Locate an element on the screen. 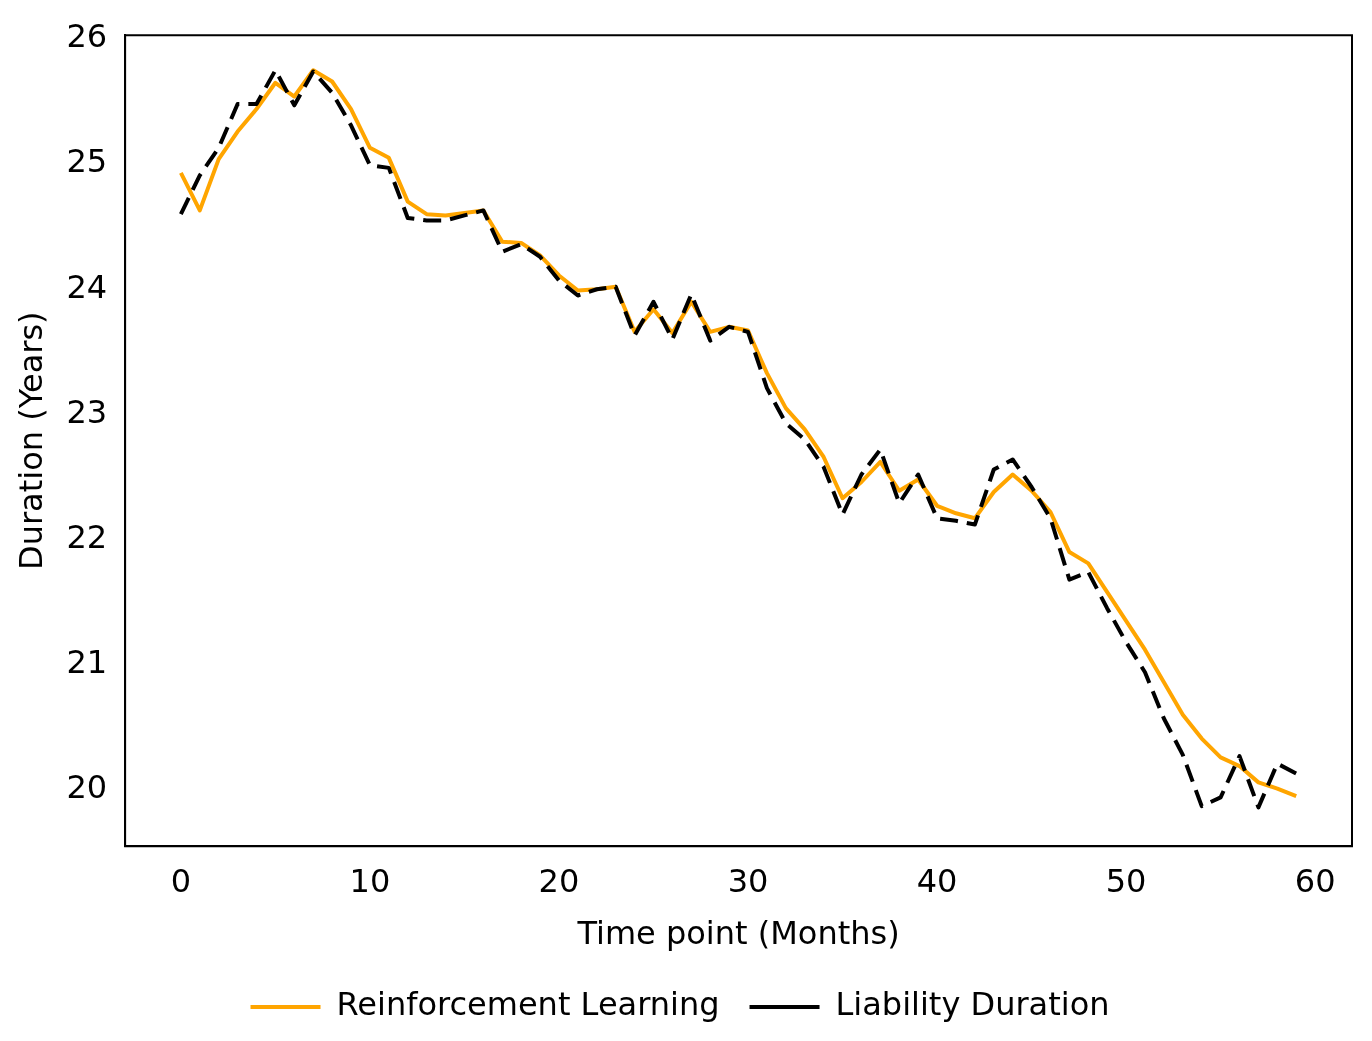  legend-label: Liability Duration is located at coordinates (972, 1004).